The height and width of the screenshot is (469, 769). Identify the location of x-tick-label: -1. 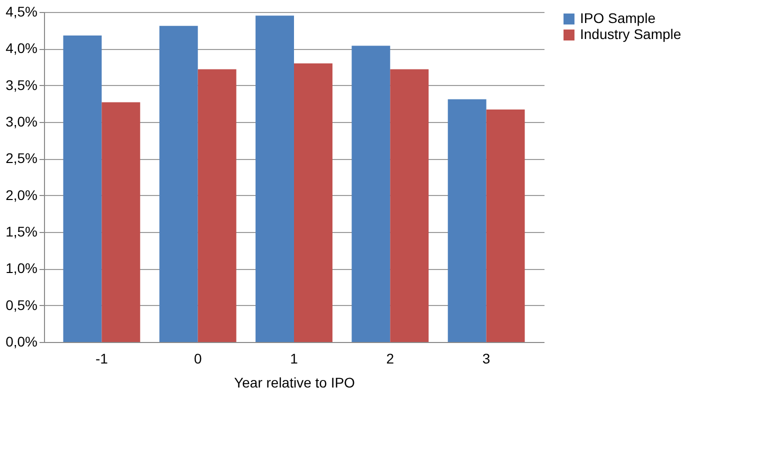
(101, 358).